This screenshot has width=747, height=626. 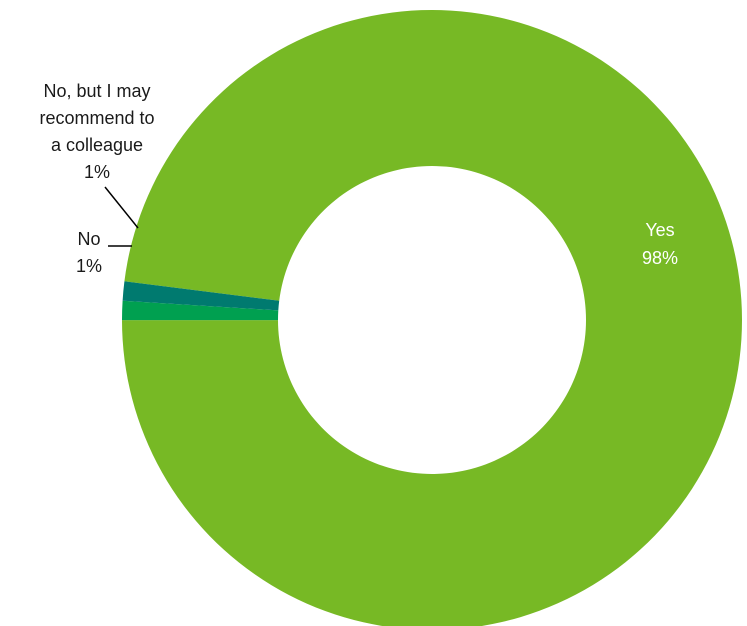 What do you see at coordinates (96, 91) in the screenshot?
I see `slice-label-recommend-line1: No, but I may` at bounding box center [96, 91].